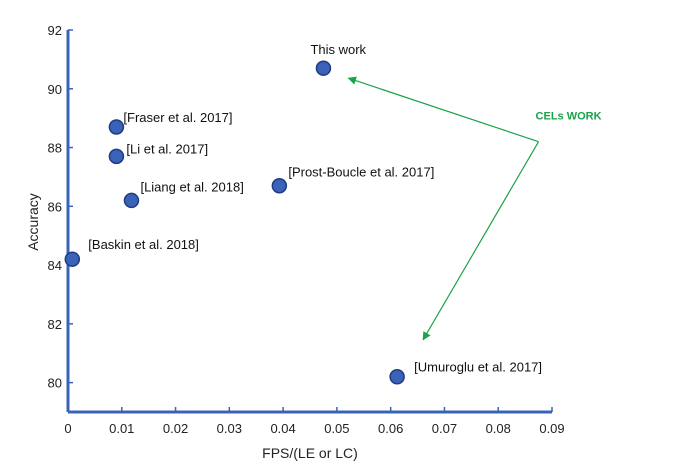 This screenshot has width=687, height=474. What do you see at coordinates (551, 428) in the screenshot?
I see `x-tick-label: 0.09` at bounding box center [551, 428].